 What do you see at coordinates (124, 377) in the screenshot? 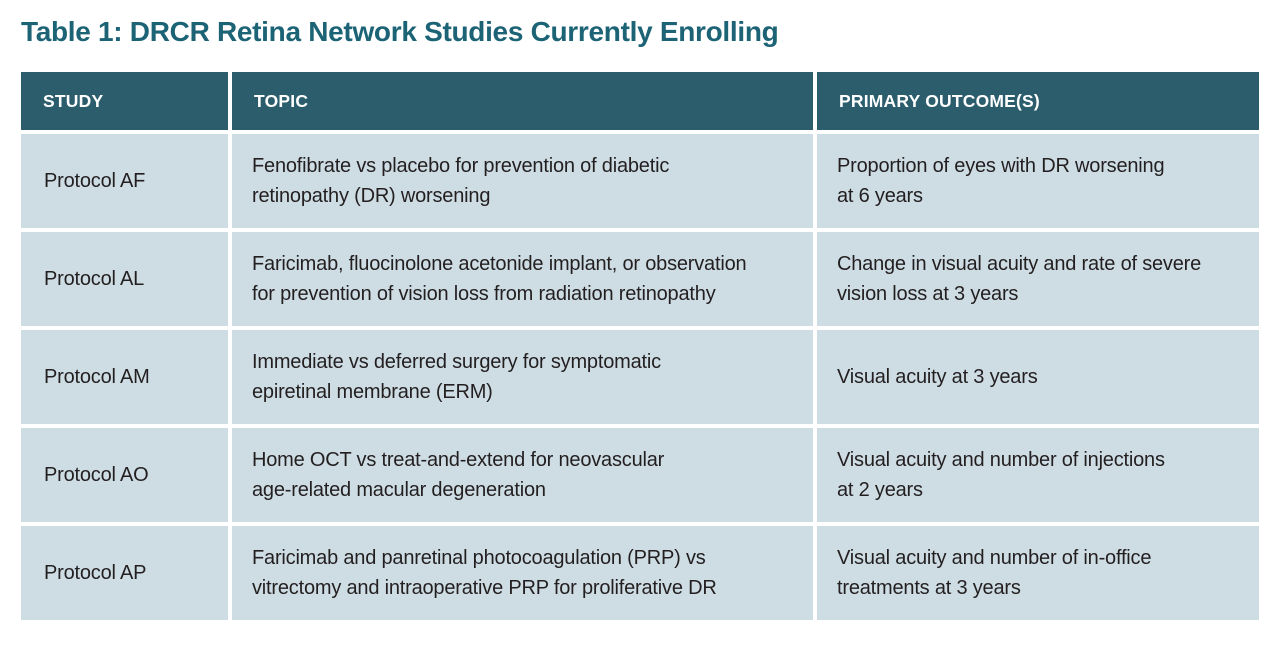
I see `table-row-study: Protocol AM` at bounding box center [124, 377].